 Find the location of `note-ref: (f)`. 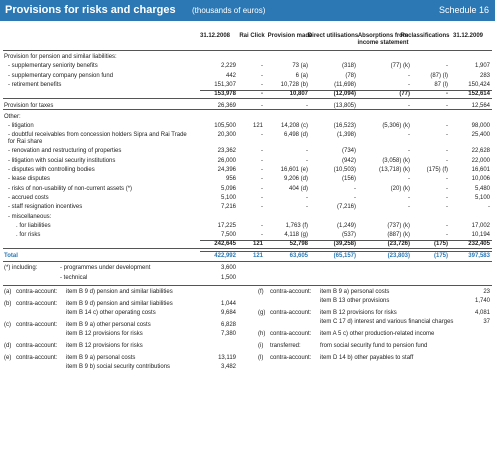

note-ref: (f) is located at coordinates (261, 292).